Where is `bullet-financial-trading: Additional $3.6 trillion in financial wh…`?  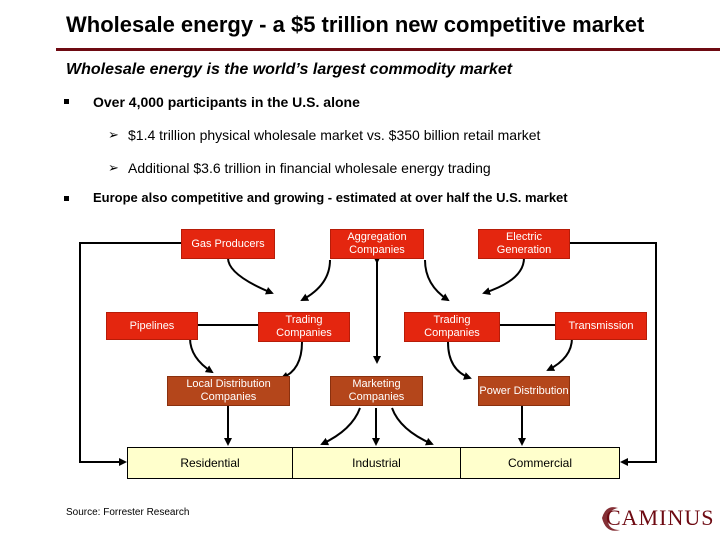 bullet-financial-trading: Additional $3.6 trillion in financial wh… is located at coordinates (309, 168).